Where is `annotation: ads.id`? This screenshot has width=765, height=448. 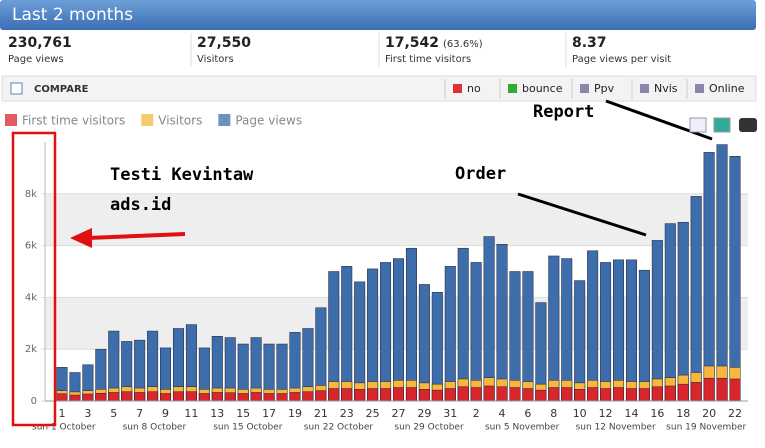
annotation: ads.id is located at coordinates (140, 205).